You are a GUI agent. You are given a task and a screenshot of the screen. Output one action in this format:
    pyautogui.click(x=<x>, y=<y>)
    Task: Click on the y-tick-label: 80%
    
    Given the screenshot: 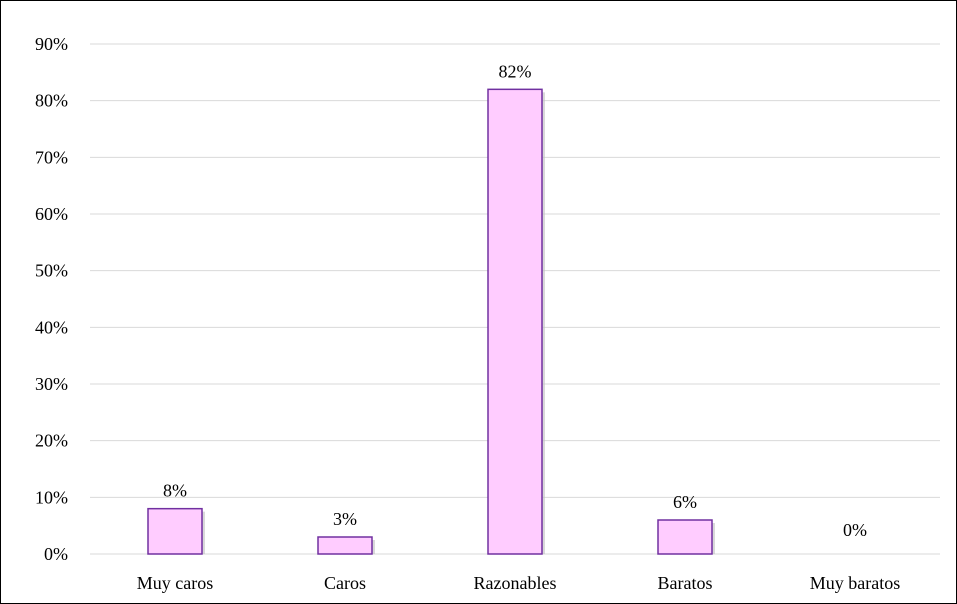 What is the action you would take?
    pyautogui.click(x=51, y=101)
    